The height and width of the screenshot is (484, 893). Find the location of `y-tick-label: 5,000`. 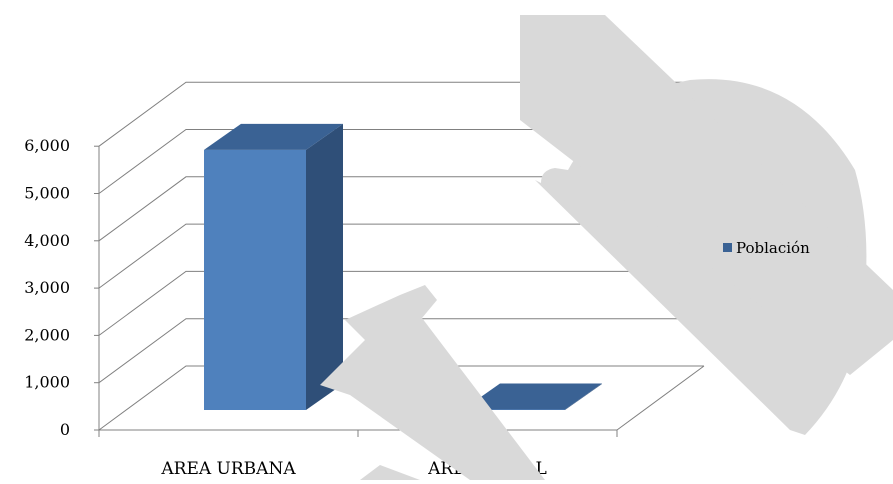

y-tick-label: 5,000 is located at coordinates (47, 193).